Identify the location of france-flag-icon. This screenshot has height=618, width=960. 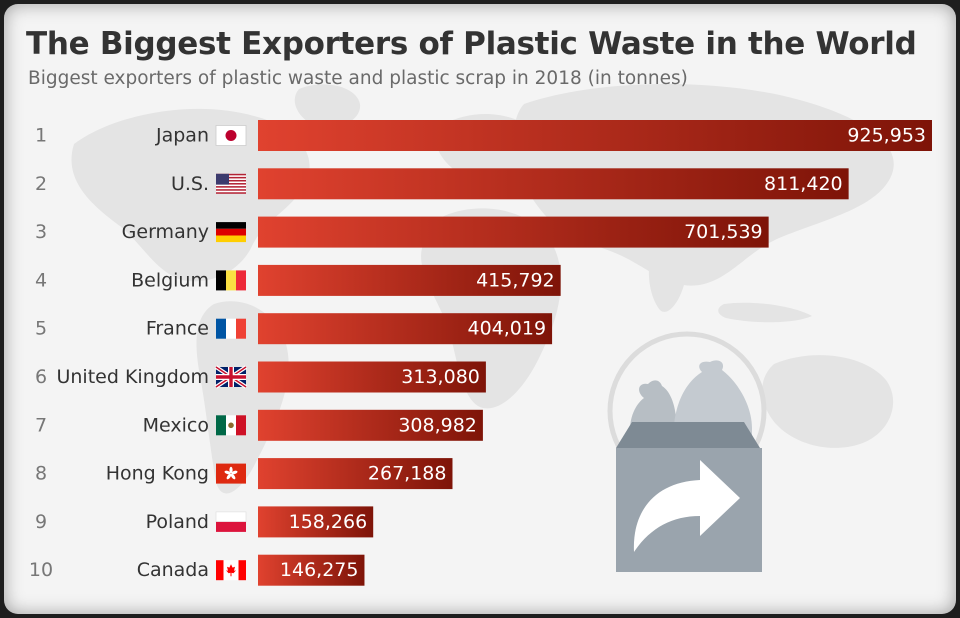
(231, 328).